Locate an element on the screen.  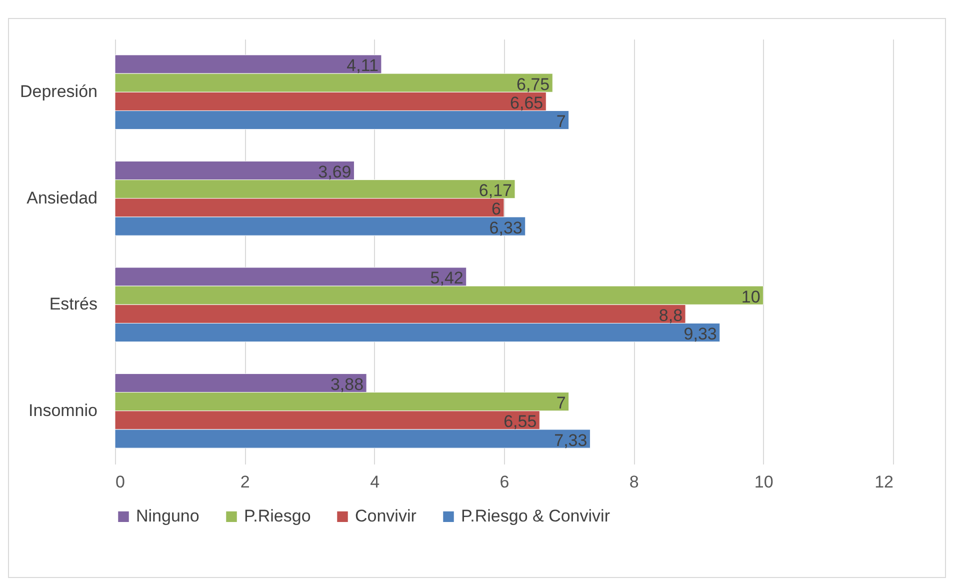
x-tick-label: 10 is located at coordinates (764, 482).